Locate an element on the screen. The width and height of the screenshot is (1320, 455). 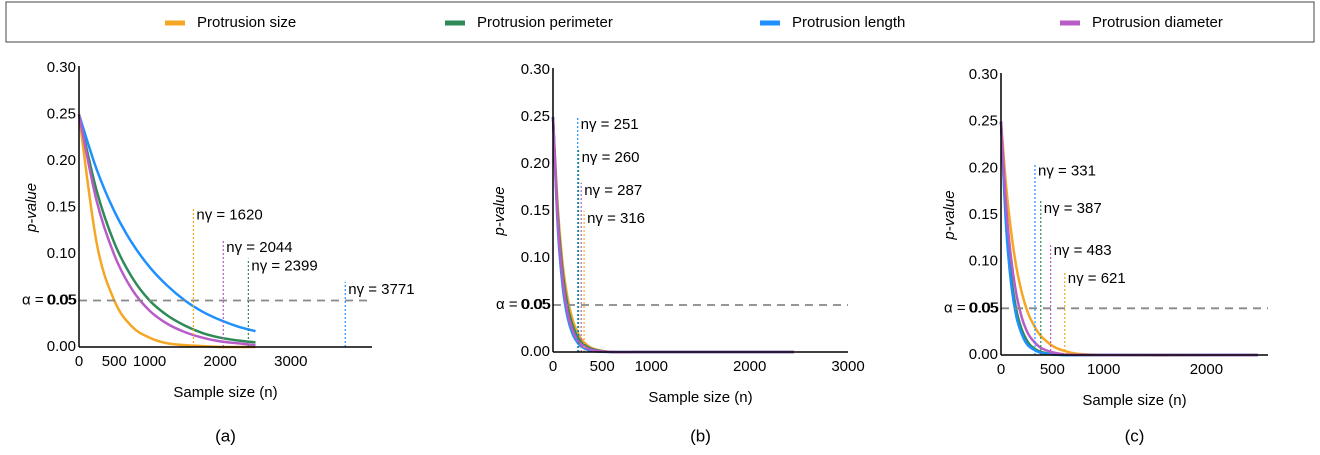
caption: (b) is located at coordinates (700, 435).